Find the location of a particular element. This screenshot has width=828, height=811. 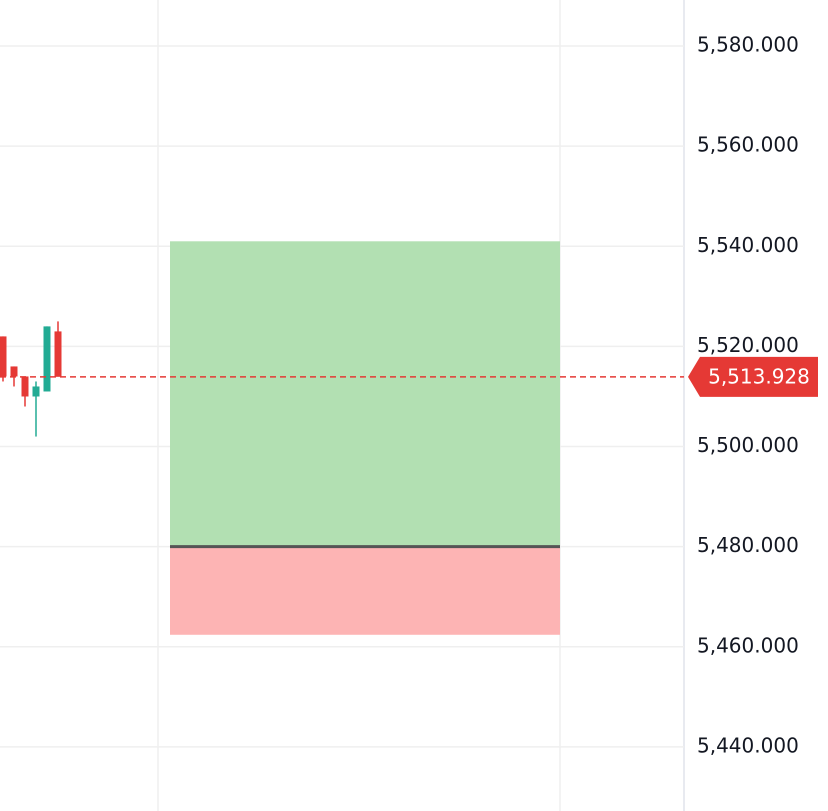

y-tick-label: 5,460.000 is located at coordinates (748, 645).